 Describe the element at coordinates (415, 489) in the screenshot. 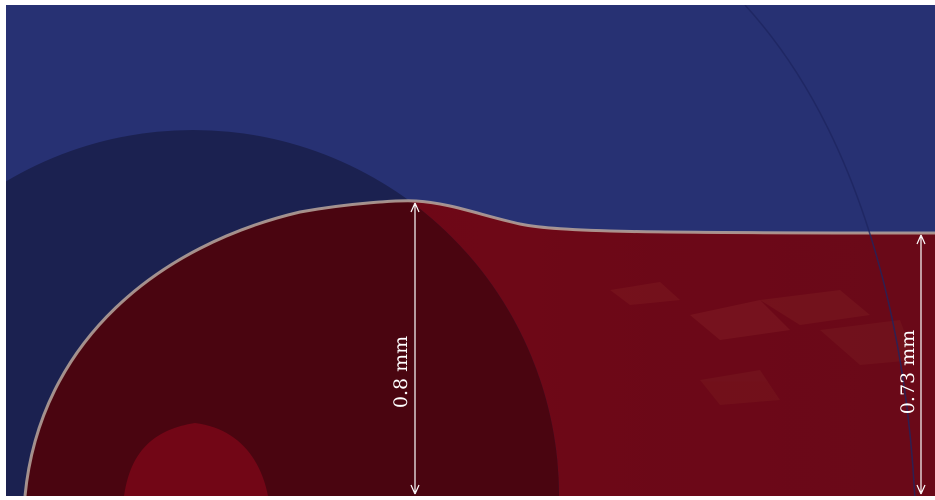

I see `dimension-left-arrow-bottom` at that location.